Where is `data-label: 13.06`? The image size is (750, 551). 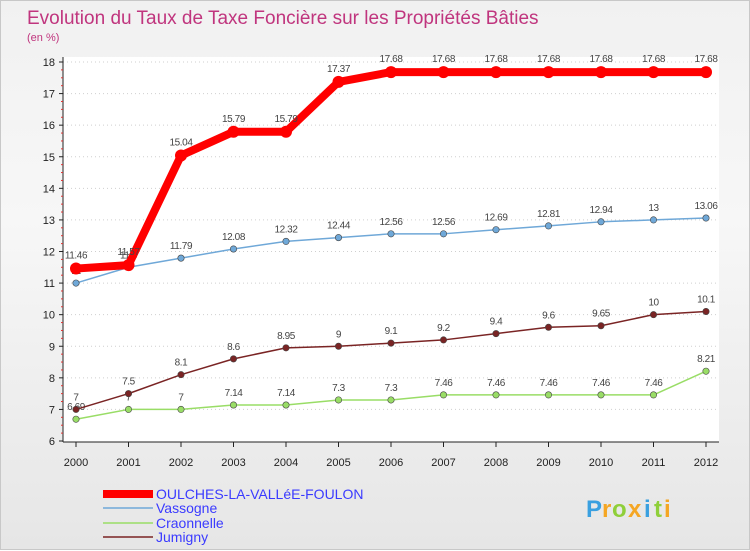 data-label: 13.06 is located at coordinates (706, 206).